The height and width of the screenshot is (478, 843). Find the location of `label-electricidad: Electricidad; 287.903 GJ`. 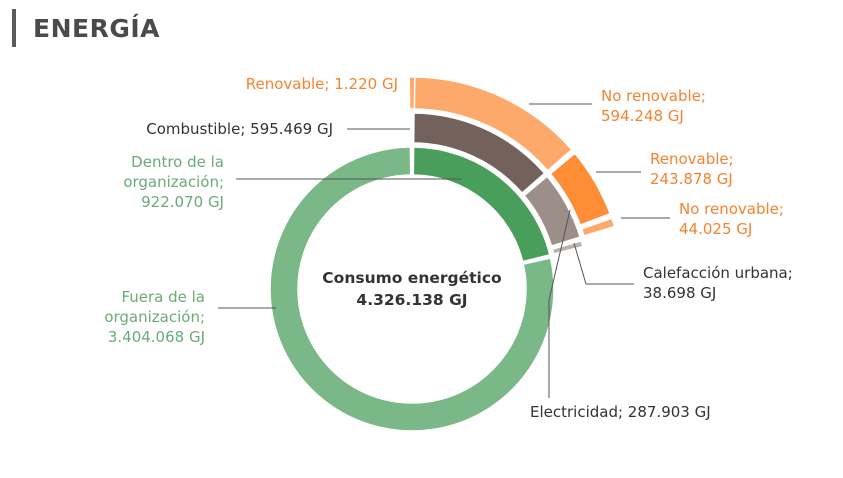

label-electricidad: Electricidad; 287.903 GJ is located at coordinates (620, 412).